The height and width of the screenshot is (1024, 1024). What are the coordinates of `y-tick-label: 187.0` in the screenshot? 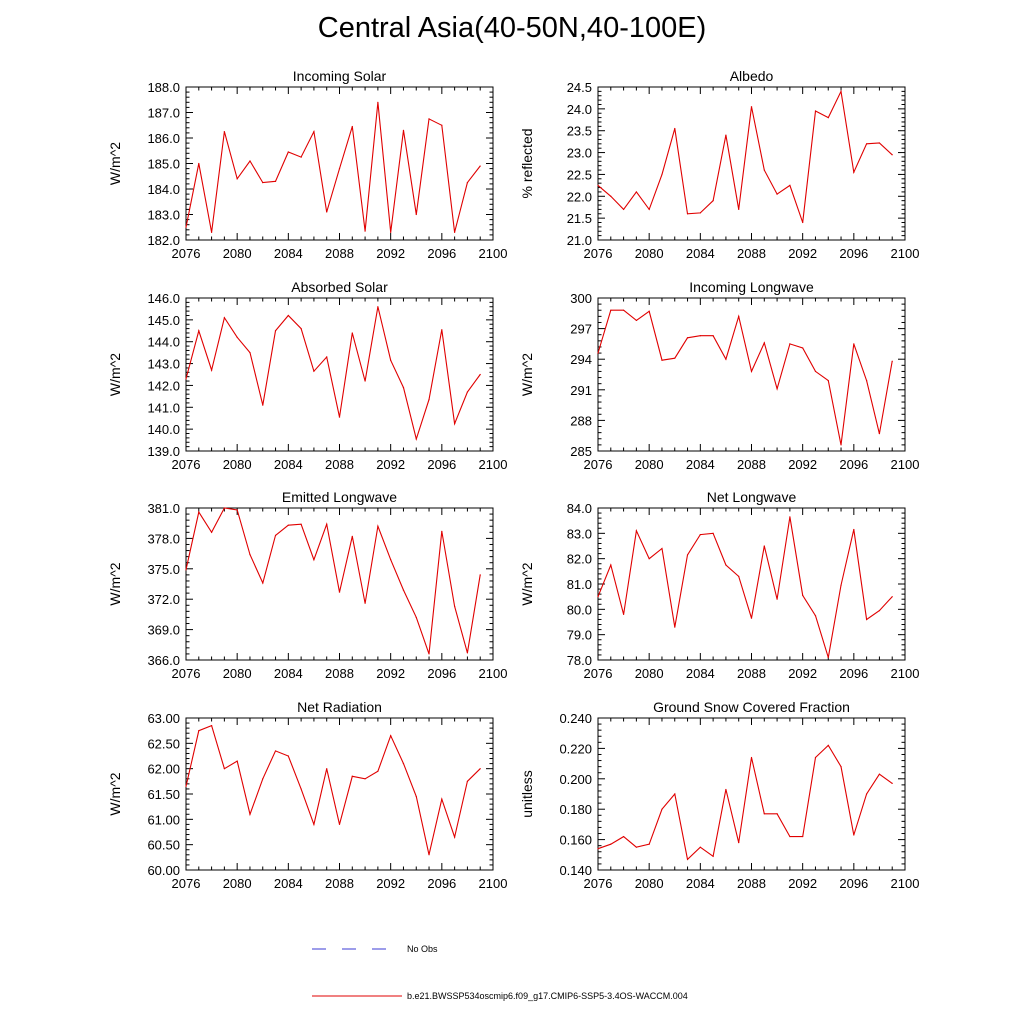 It's located at (163, 113).